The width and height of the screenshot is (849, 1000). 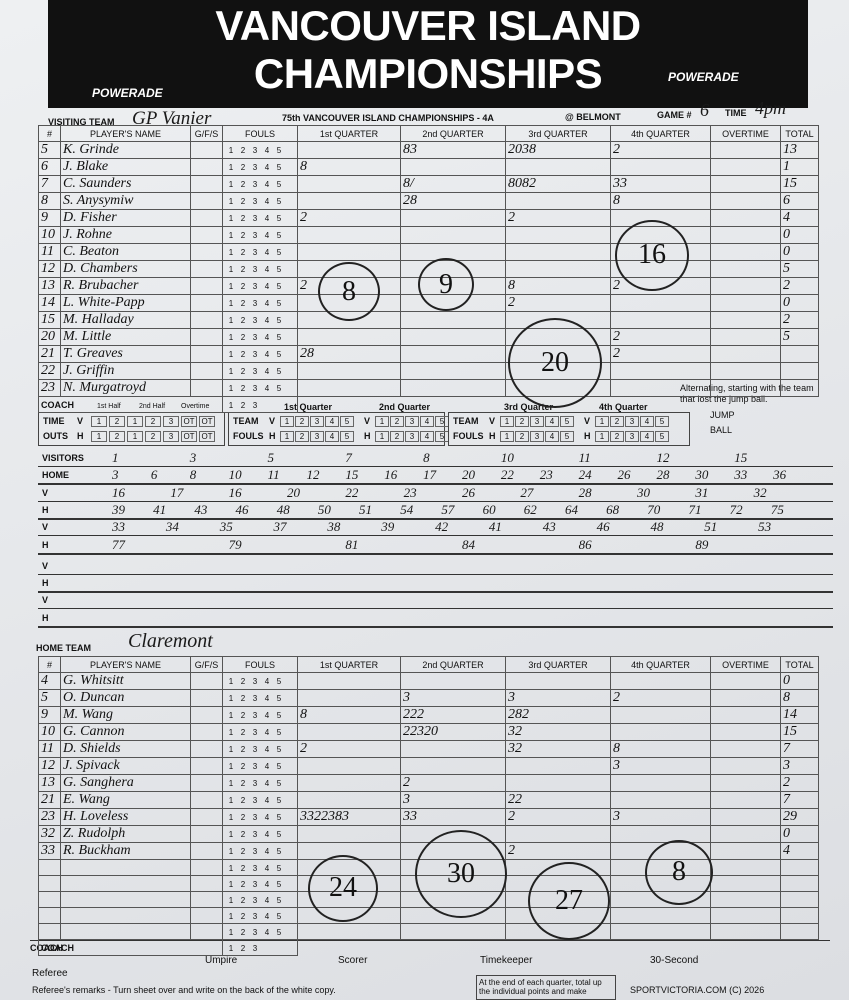 I want to click on cell: D. Fisher, so click(x=125, y=218).